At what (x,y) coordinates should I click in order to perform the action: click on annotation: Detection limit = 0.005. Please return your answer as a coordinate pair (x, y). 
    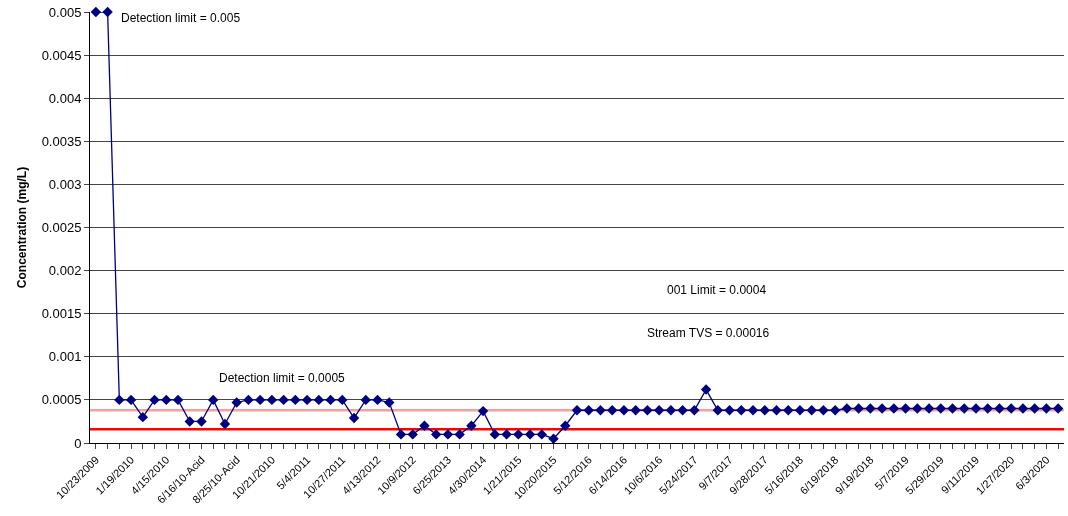
    Looking at the image, I should click on (181, 18).